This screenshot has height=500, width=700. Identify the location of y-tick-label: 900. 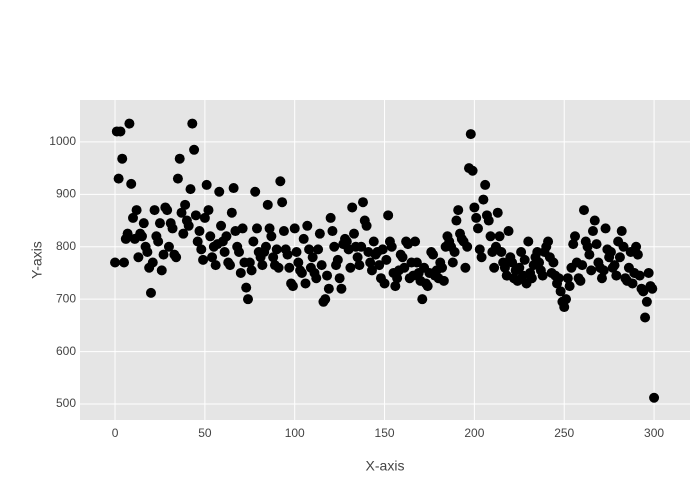
(66, 194).